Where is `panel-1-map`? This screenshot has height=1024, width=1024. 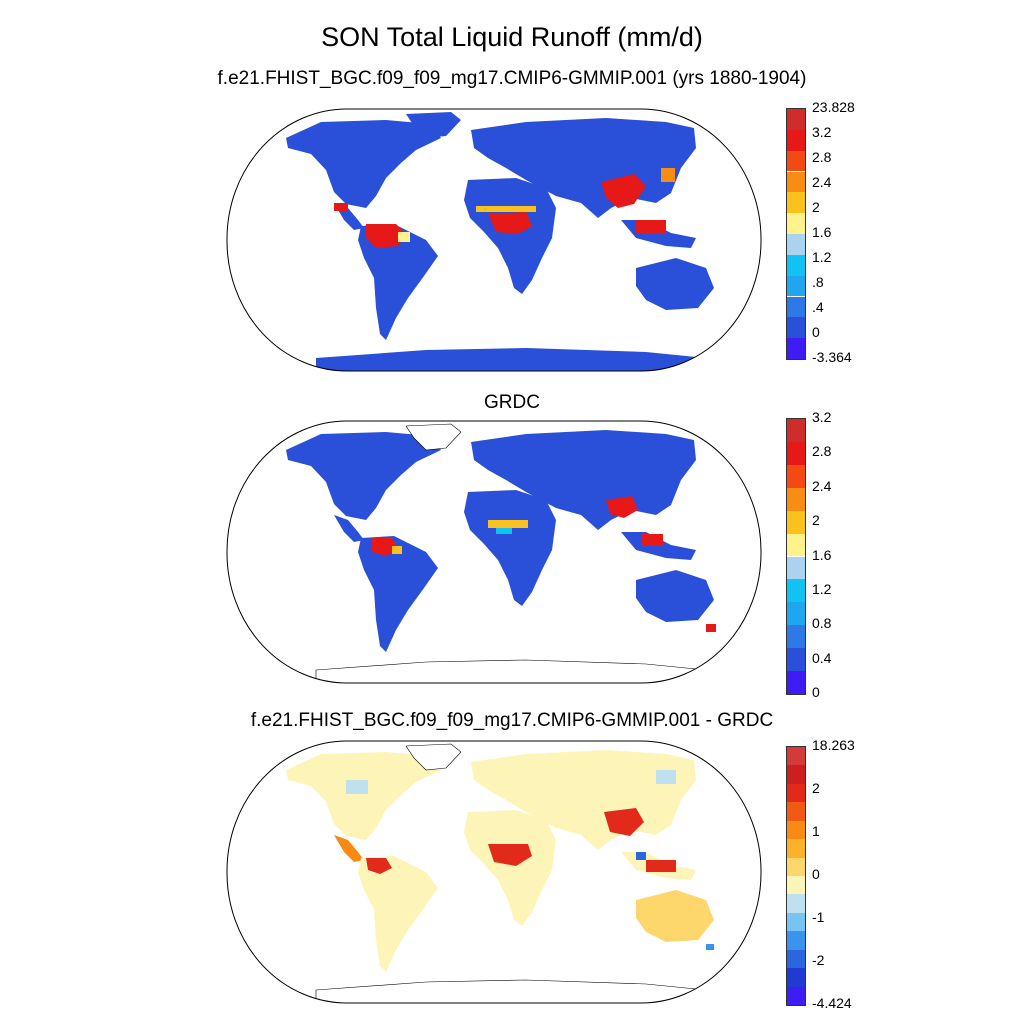 panel-1-map is located at coordinates (494, 240).